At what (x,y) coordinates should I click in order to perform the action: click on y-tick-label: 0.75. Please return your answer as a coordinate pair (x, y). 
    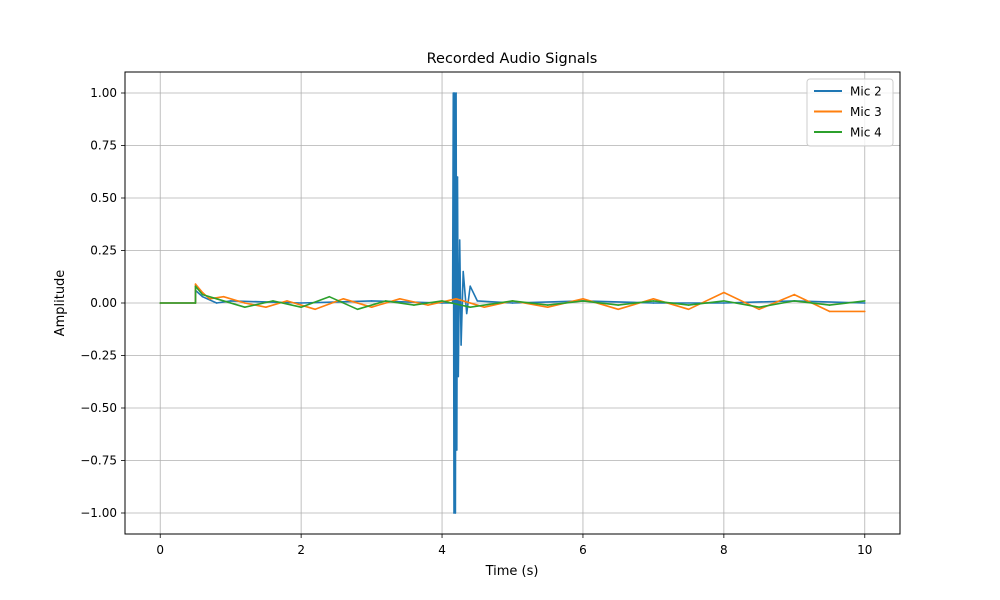
    Looking at the image, I should click on (103, 146).